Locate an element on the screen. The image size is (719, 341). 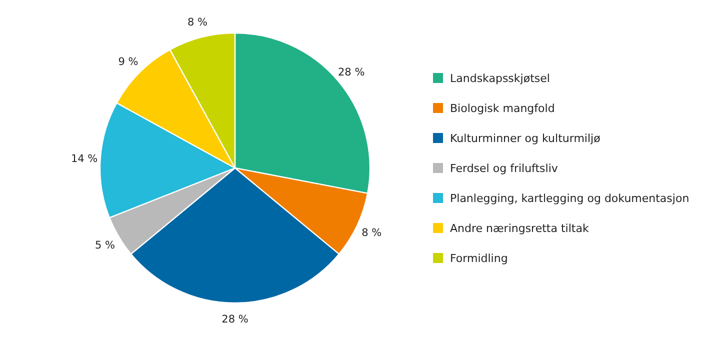
data-label: 5 % is located at coordinates (105, 246).